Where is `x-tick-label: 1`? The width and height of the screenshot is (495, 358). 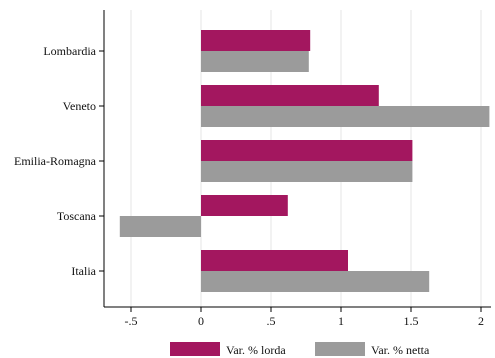
x-tick-label: 1 is located at coordinates (341, 321).